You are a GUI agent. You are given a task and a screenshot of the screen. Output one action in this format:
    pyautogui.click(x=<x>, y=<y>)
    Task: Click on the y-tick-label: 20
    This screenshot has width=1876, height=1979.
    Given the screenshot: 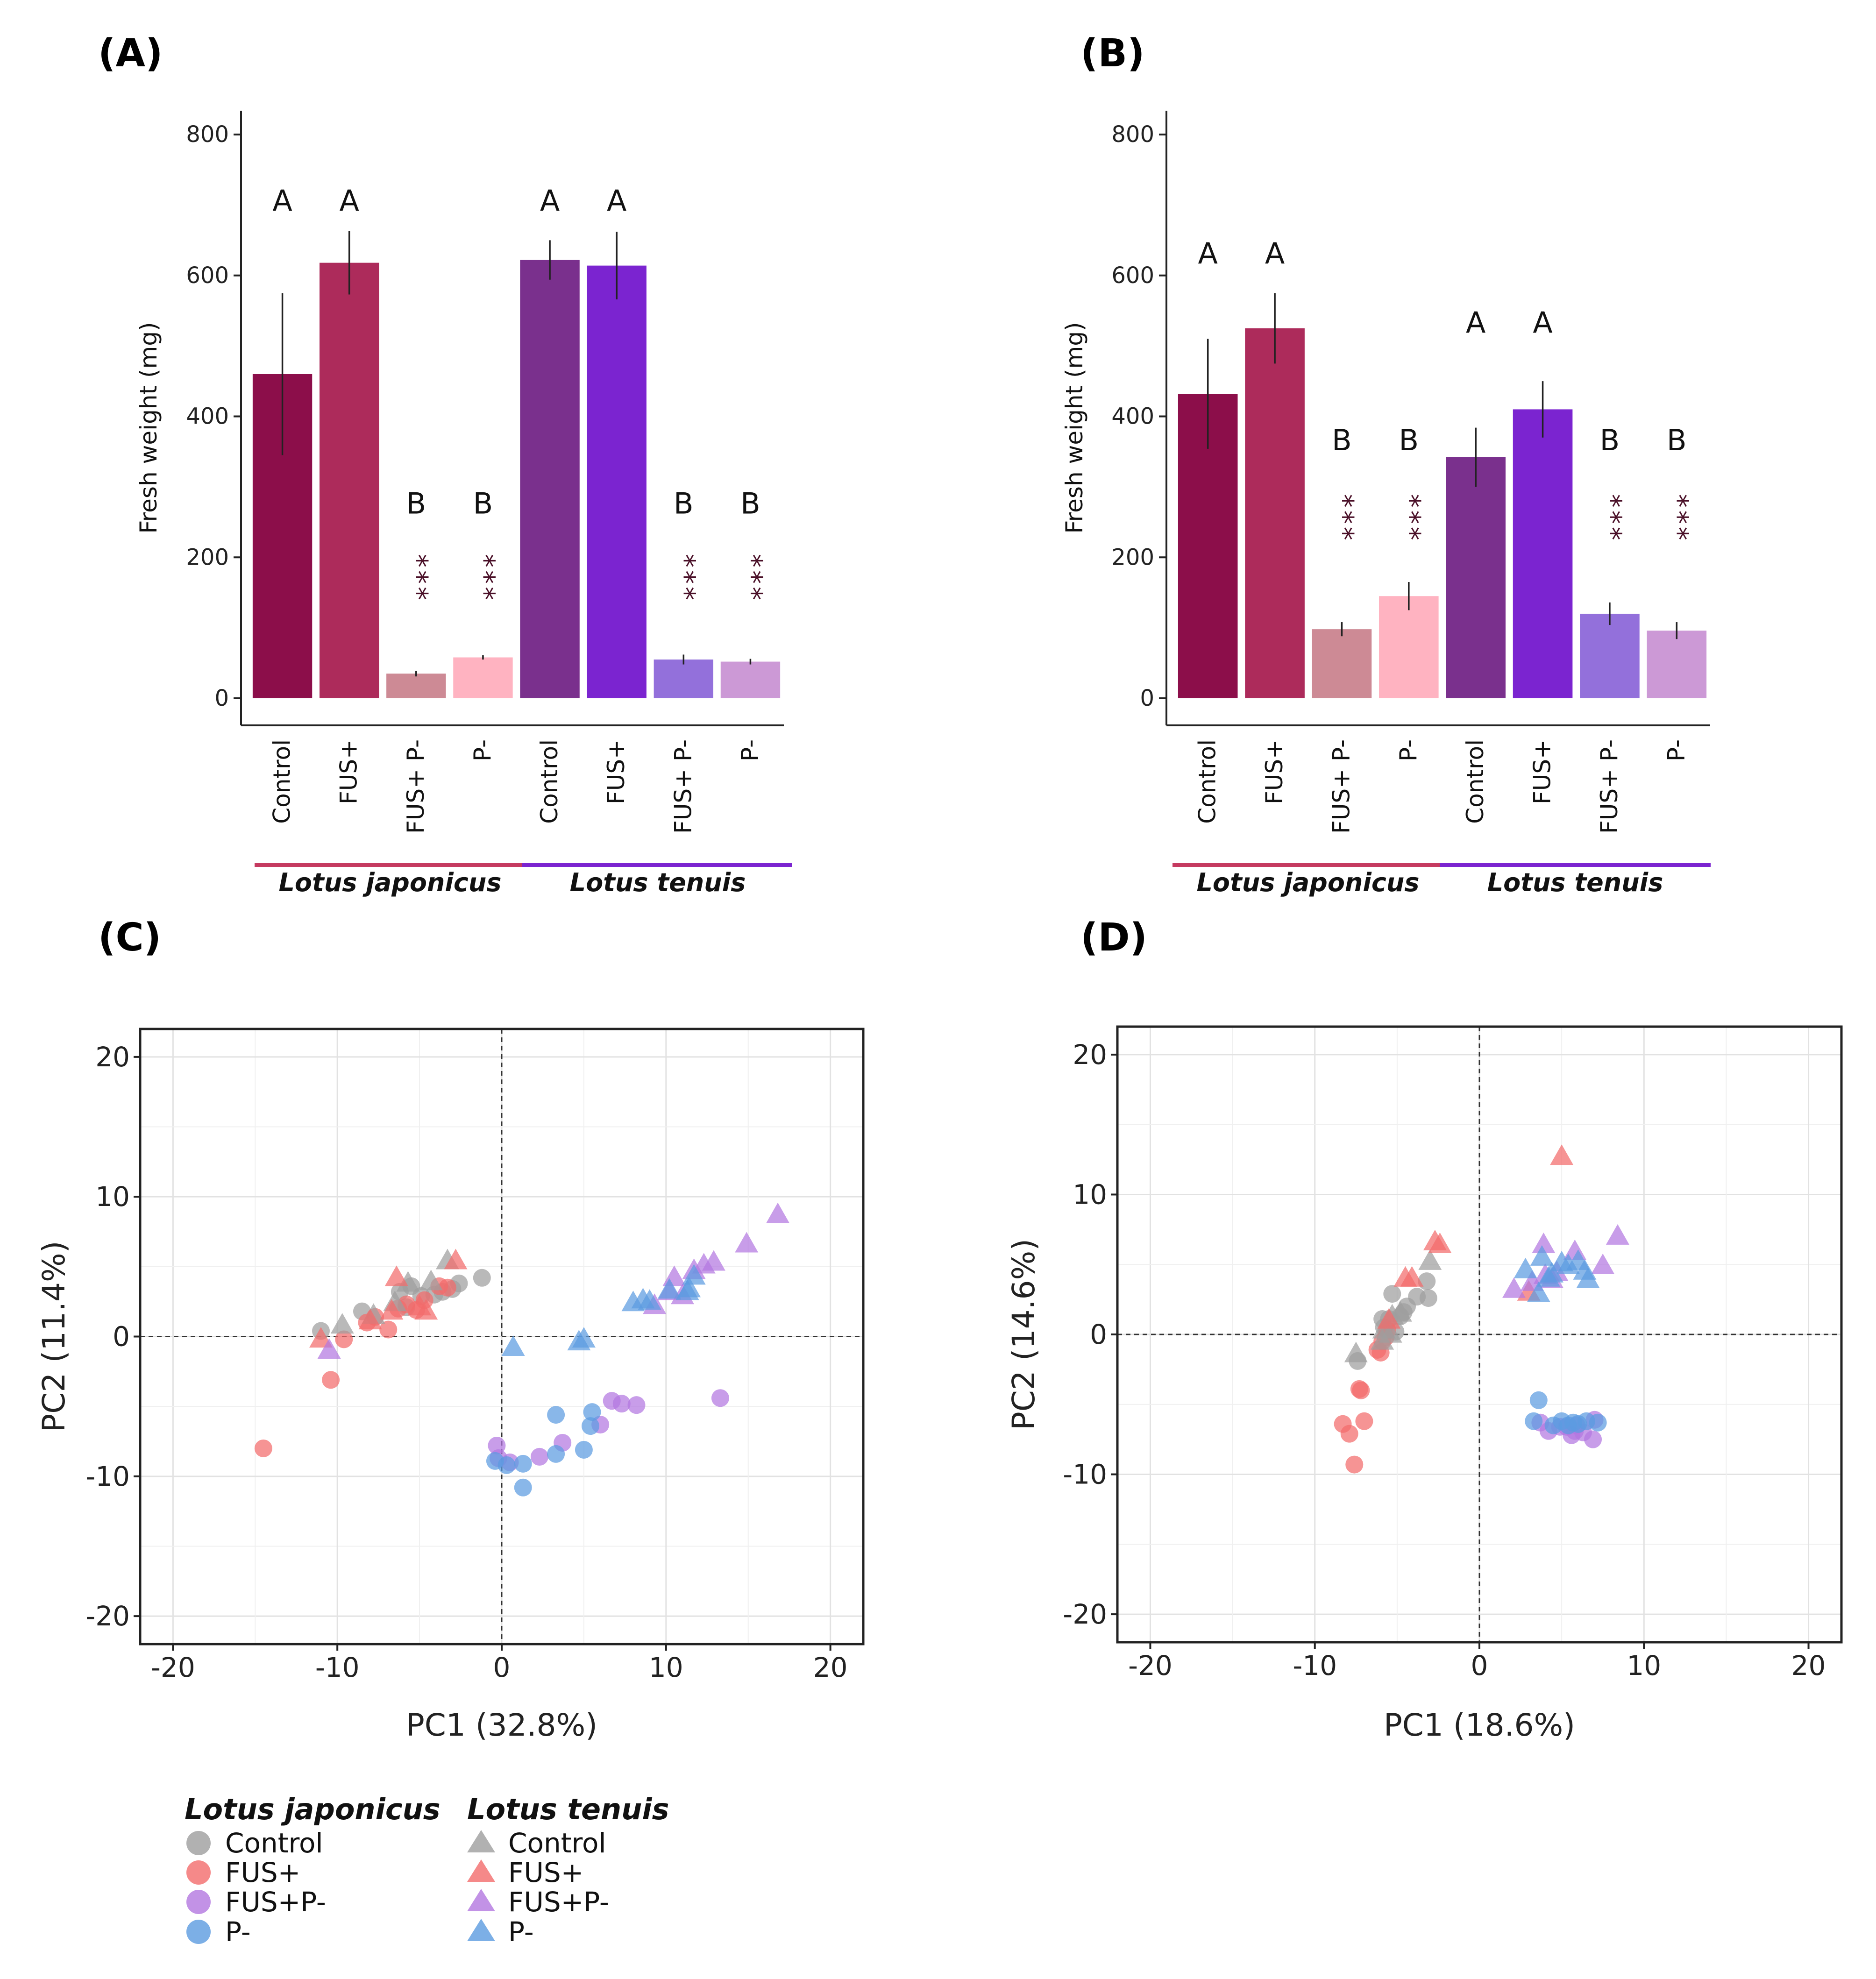 What is the action you would take?
    pyautogui.click(x=113, y=1057)
    